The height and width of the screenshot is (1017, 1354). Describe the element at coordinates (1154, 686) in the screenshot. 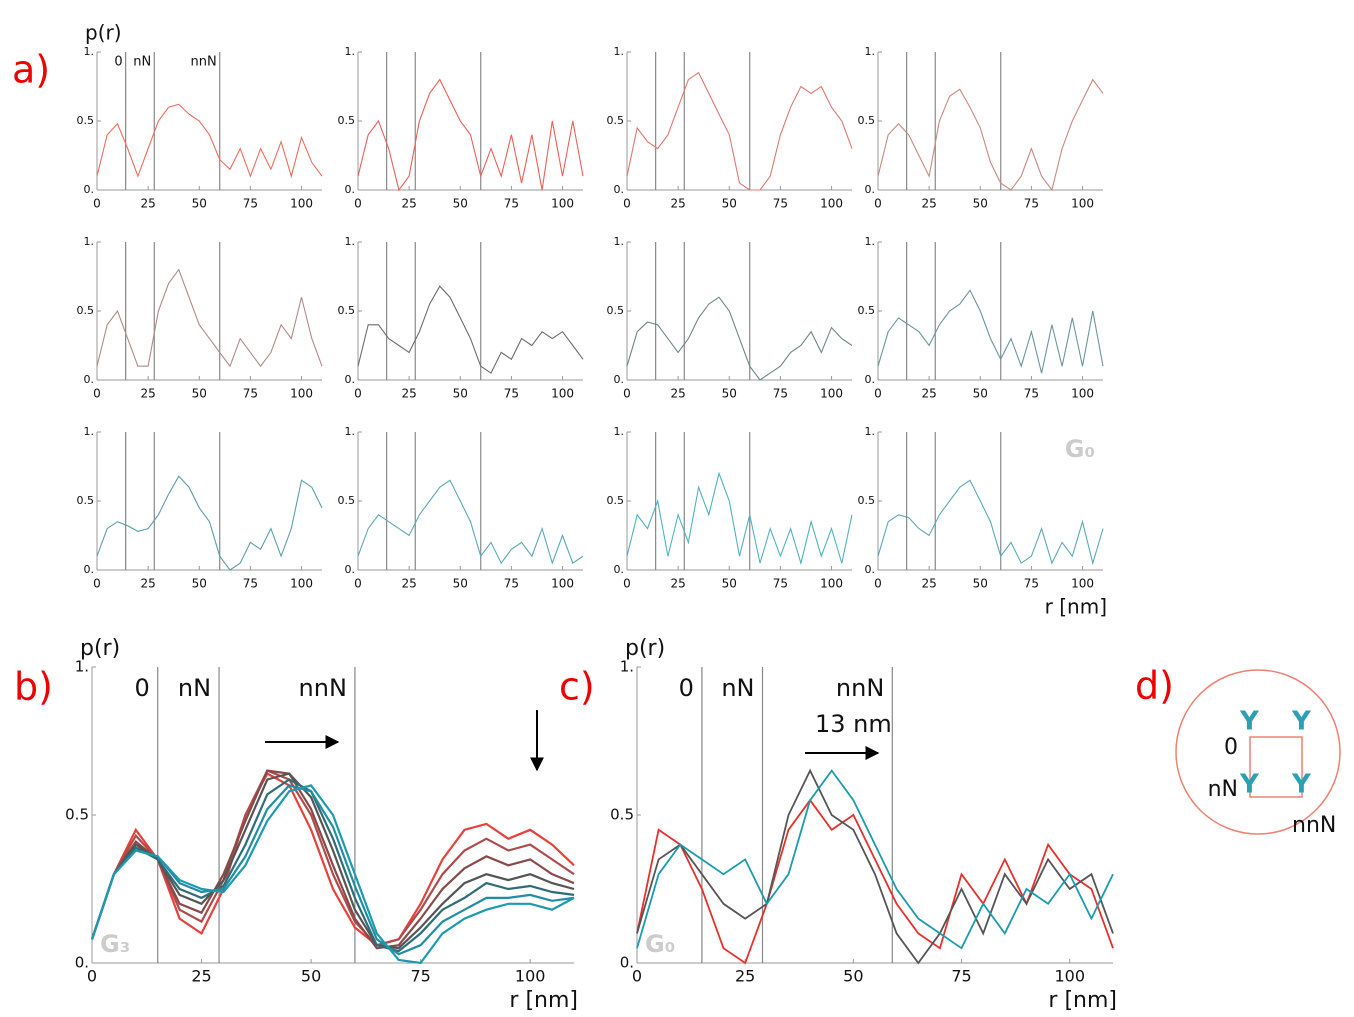

I see `panel-label: d)` at that location.